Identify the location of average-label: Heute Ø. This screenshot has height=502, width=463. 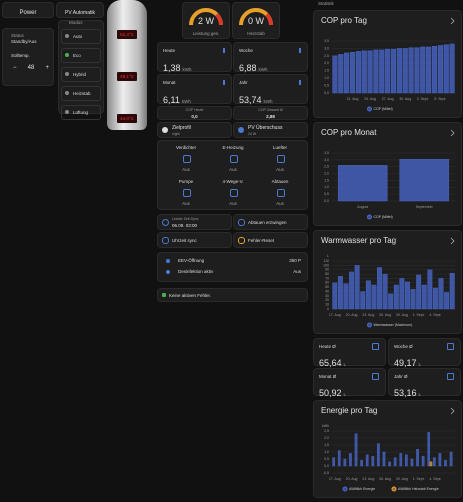
(327, 346).